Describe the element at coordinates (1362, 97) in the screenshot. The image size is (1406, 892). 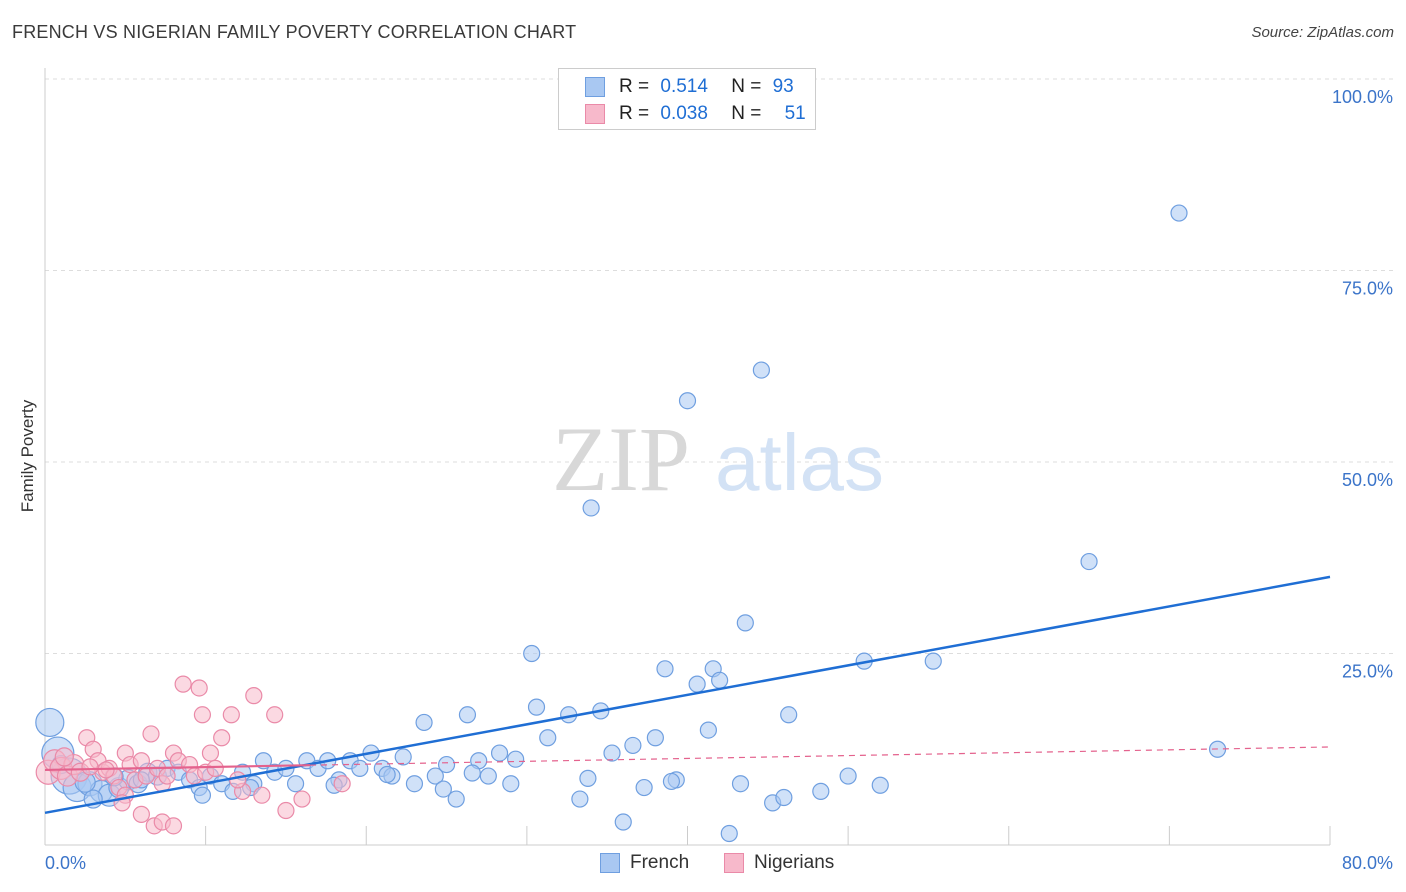
I see `y-tick-label-100: 100.0%` at that location.